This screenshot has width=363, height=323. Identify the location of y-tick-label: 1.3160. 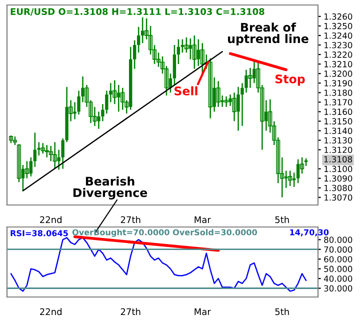
(338, 111).